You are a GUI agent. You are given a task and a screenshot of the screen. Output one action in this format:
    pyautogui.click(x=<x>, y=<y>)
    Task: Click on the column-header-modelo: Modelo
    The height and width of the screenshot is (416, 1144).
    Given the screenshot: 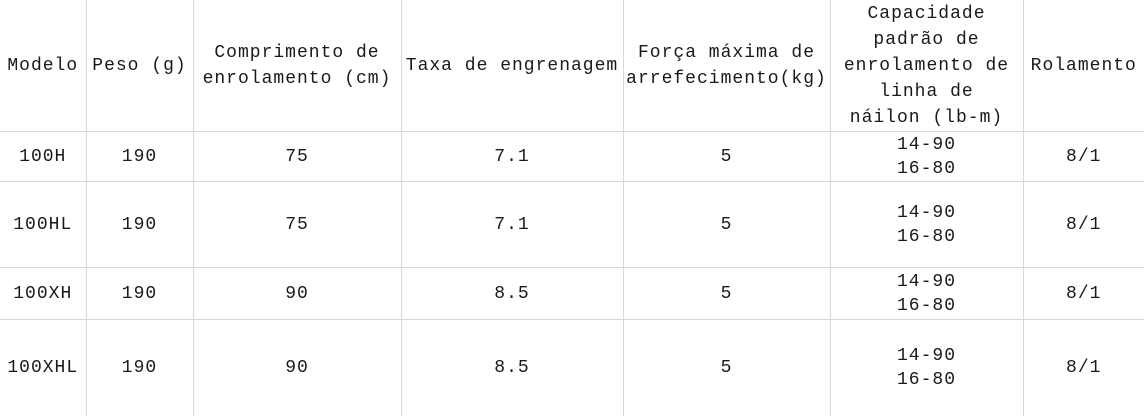 What is the action you would take?
    pyautogui.click(x=43, y=66)
    